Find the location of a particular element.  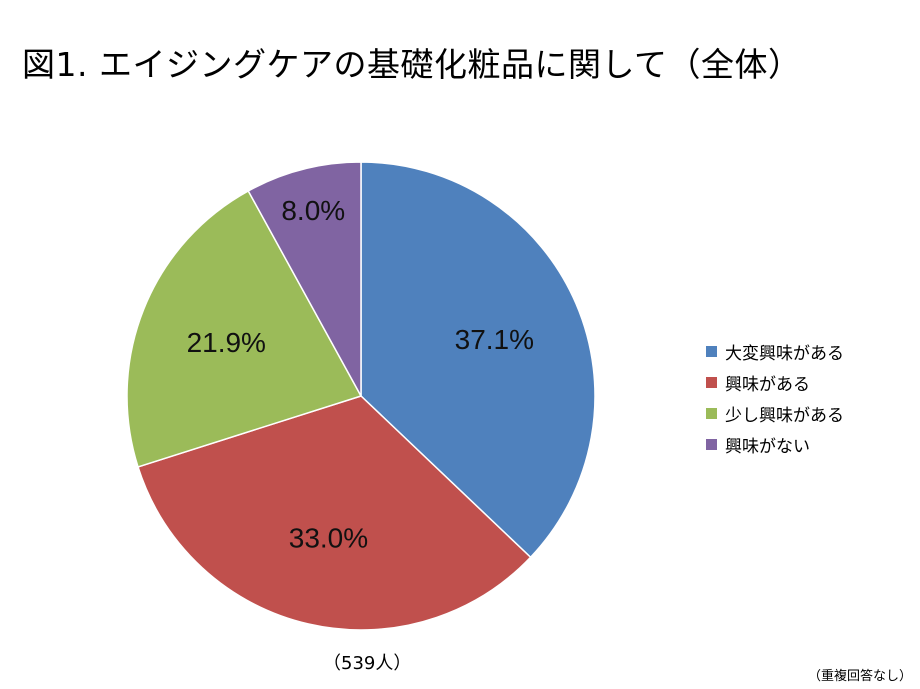

pie-slice-interested is located at coordinates (334, 513).